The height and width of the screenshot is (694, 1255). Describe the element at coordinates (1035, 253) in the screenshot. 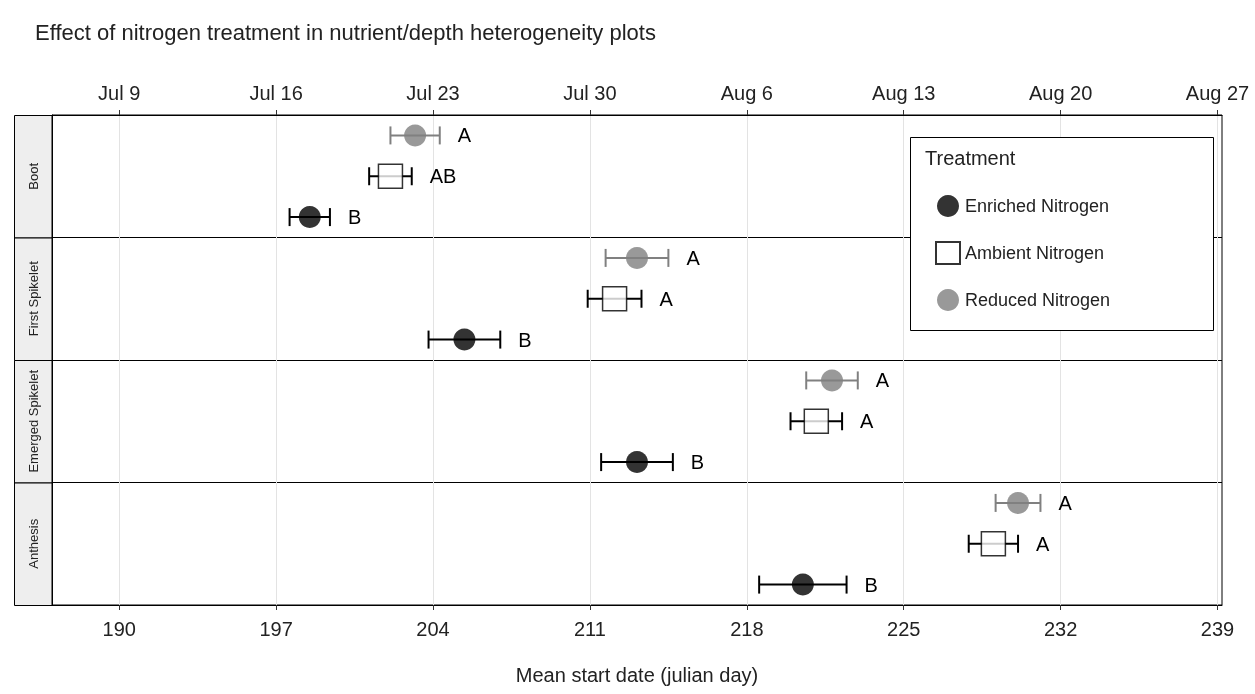

I see `legend-label: Ambient Nitrogen` at that location.